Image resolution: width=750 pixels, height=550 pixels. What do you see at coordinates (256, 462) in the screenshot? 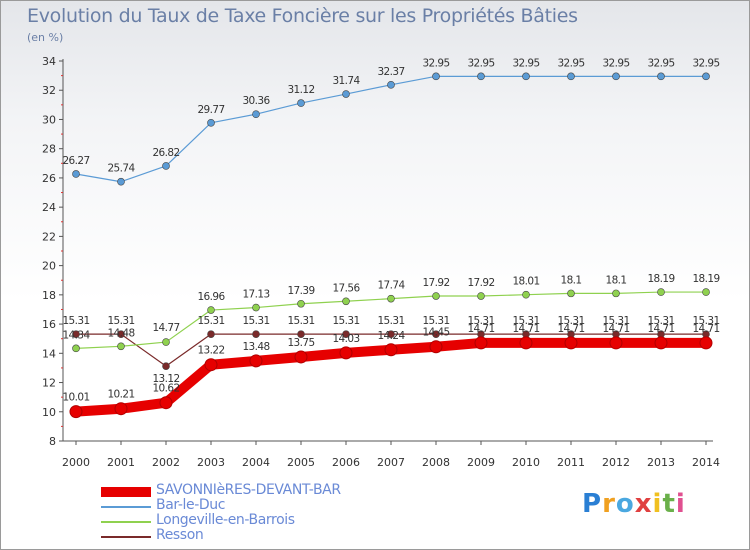
I see `x-tick-label: 2004` at bounding box center [256, 462].